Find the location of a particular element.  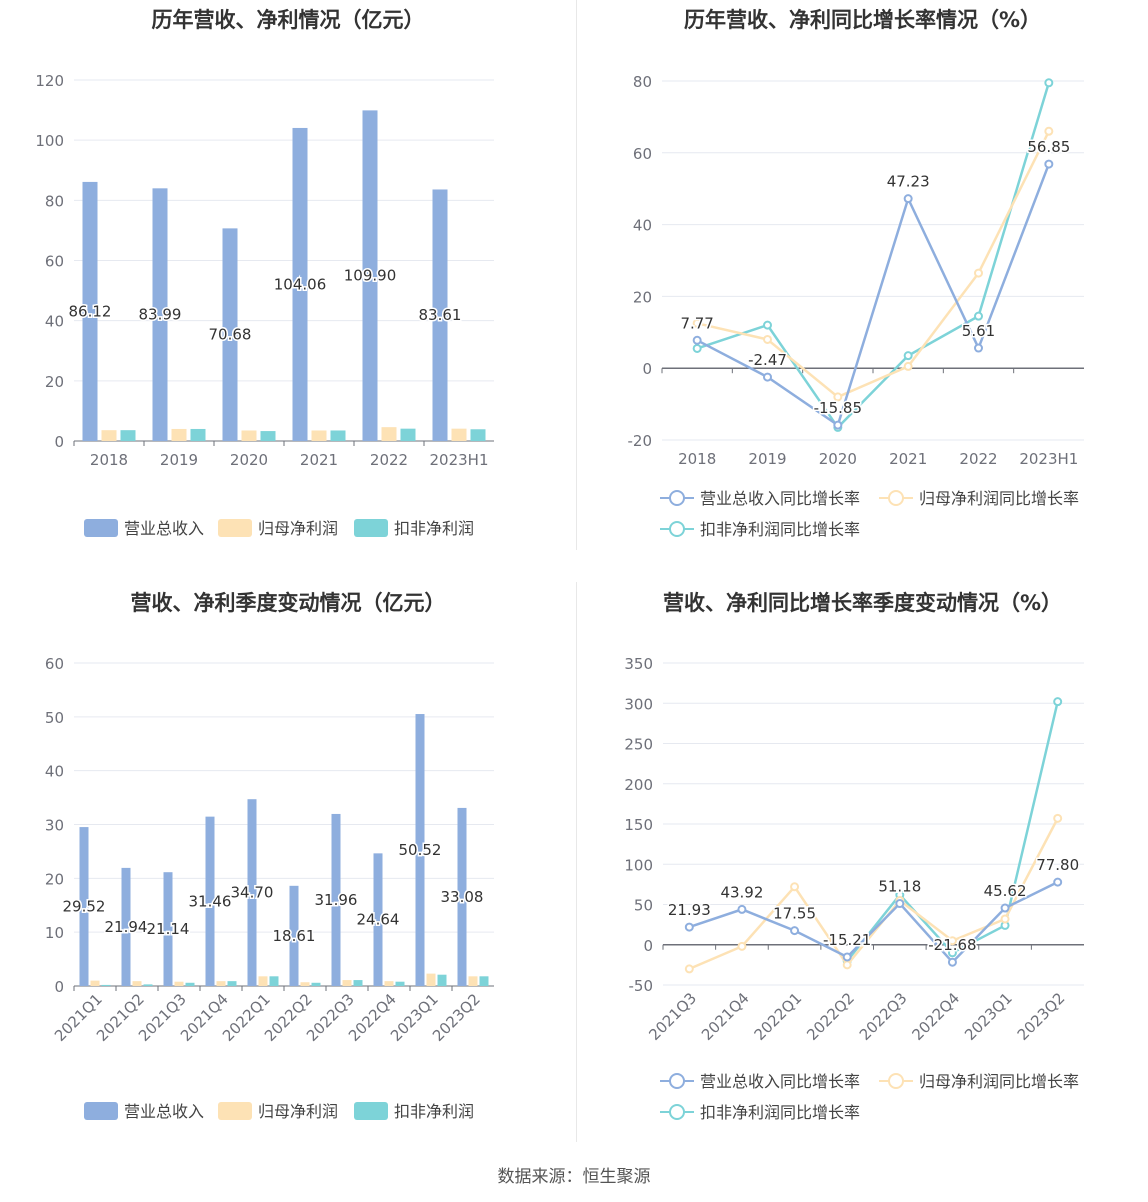

data-label: 18.61 is located at coordinates (294, 936).